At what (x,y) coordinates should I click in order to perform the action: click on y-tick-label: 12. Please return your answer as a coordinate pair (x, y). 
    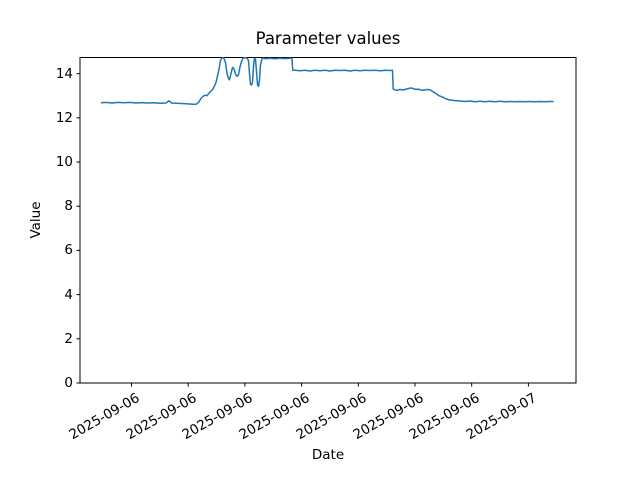
    Looking at the image, I should click on (64, 117).